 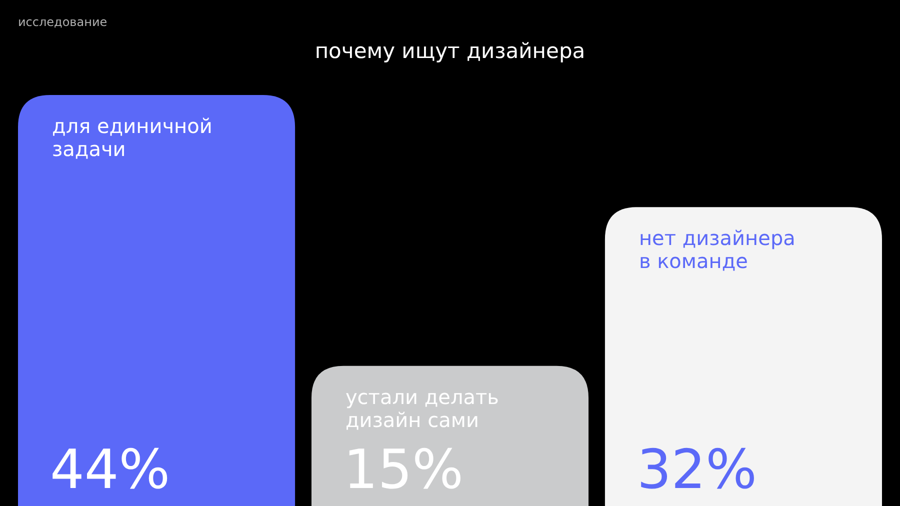 What do you see at coordinates (717, 250) in the screenshot?
I see `x-tick-label: нет дизайнера в команде` at bounding box center [717, 250].